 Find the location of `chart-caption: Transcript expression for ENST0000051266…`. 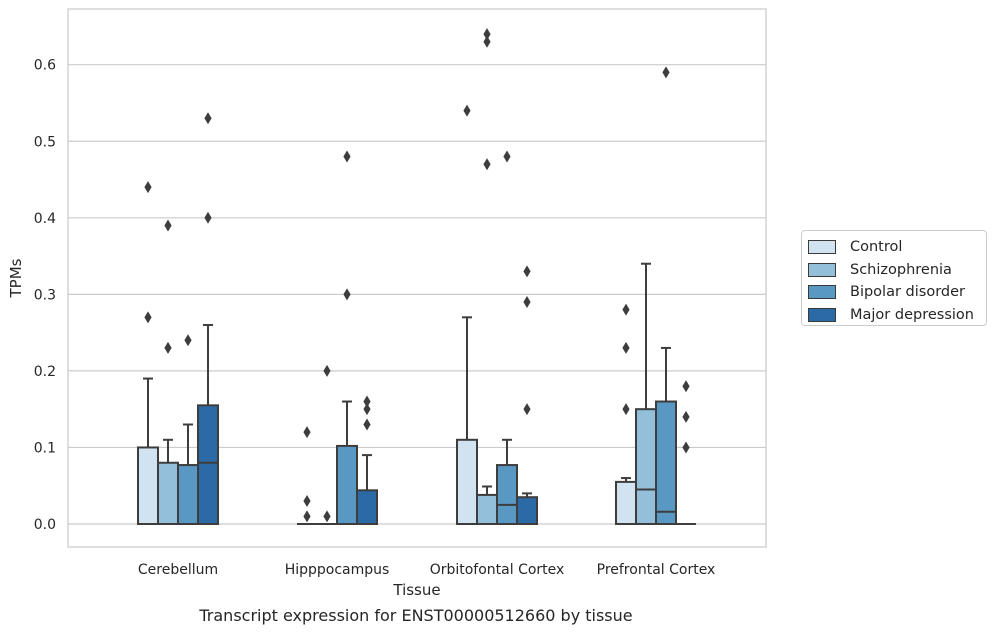

chart-caption: Transcript expression for ENST0000051266… is located at coordinates (416, 615).